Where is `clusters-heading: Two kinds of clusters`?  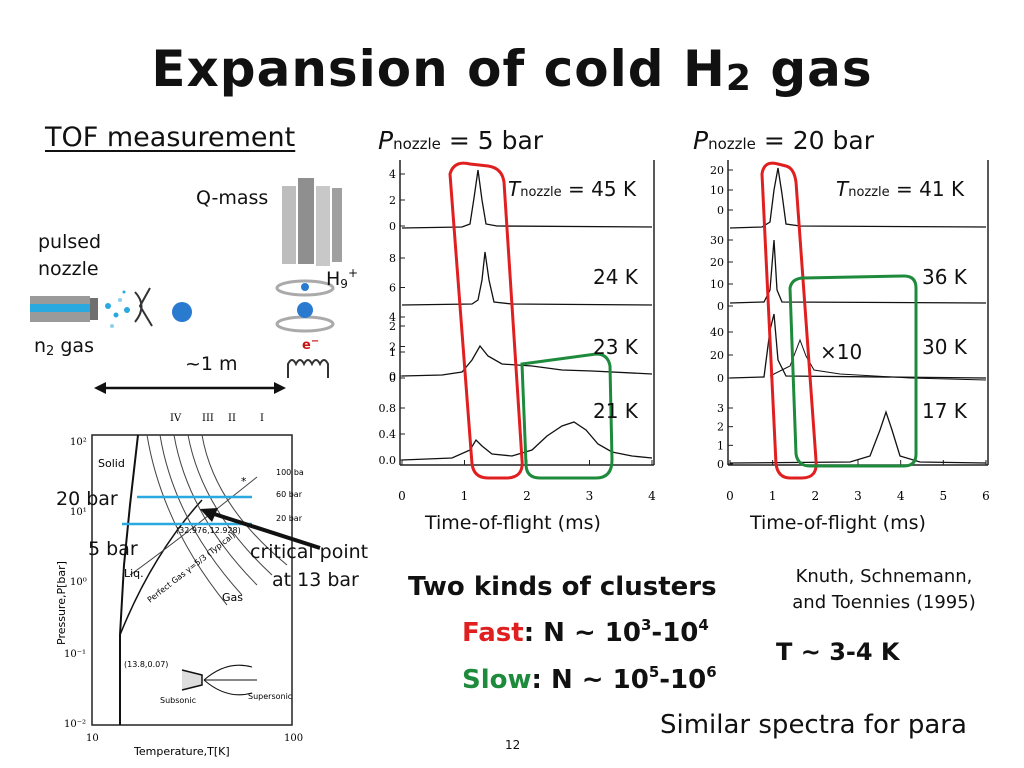 clusters-heading: Two kinds of clusters is located at coordinates (562, 587).